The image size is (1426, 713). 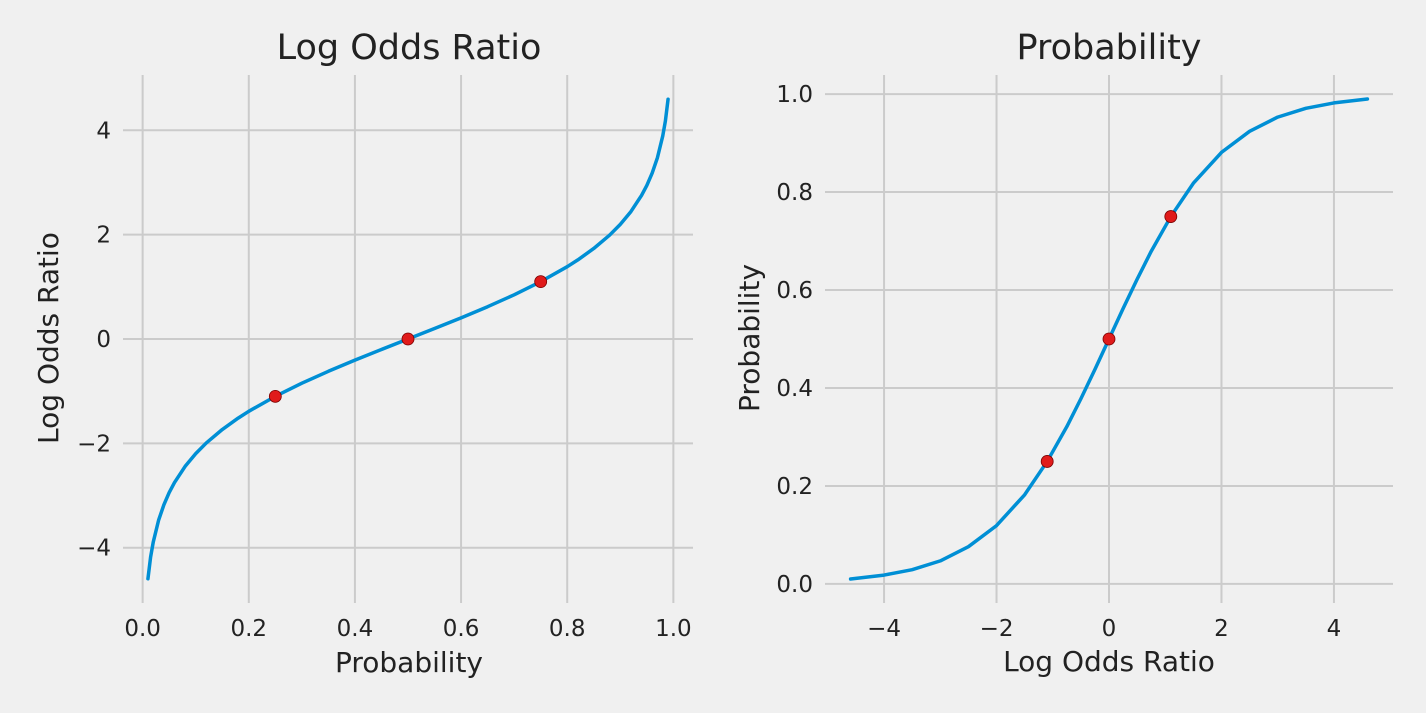 What do you see at coordinates (794, 193) in the screenshot?
I see `right-chart-ytick-label: 0.8` at bounding box center [794, 193].